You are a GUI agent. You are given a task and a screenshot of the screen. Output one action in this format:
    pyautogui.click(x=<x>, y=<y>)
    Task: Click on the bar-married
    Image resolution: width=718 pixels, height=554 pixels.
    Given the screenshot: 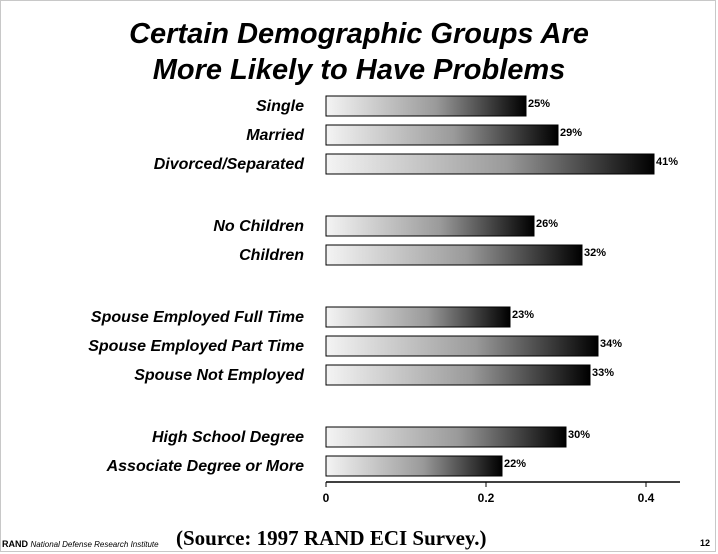 What is the action you would take?
    pyautogui.click(x=442, y=135)
    